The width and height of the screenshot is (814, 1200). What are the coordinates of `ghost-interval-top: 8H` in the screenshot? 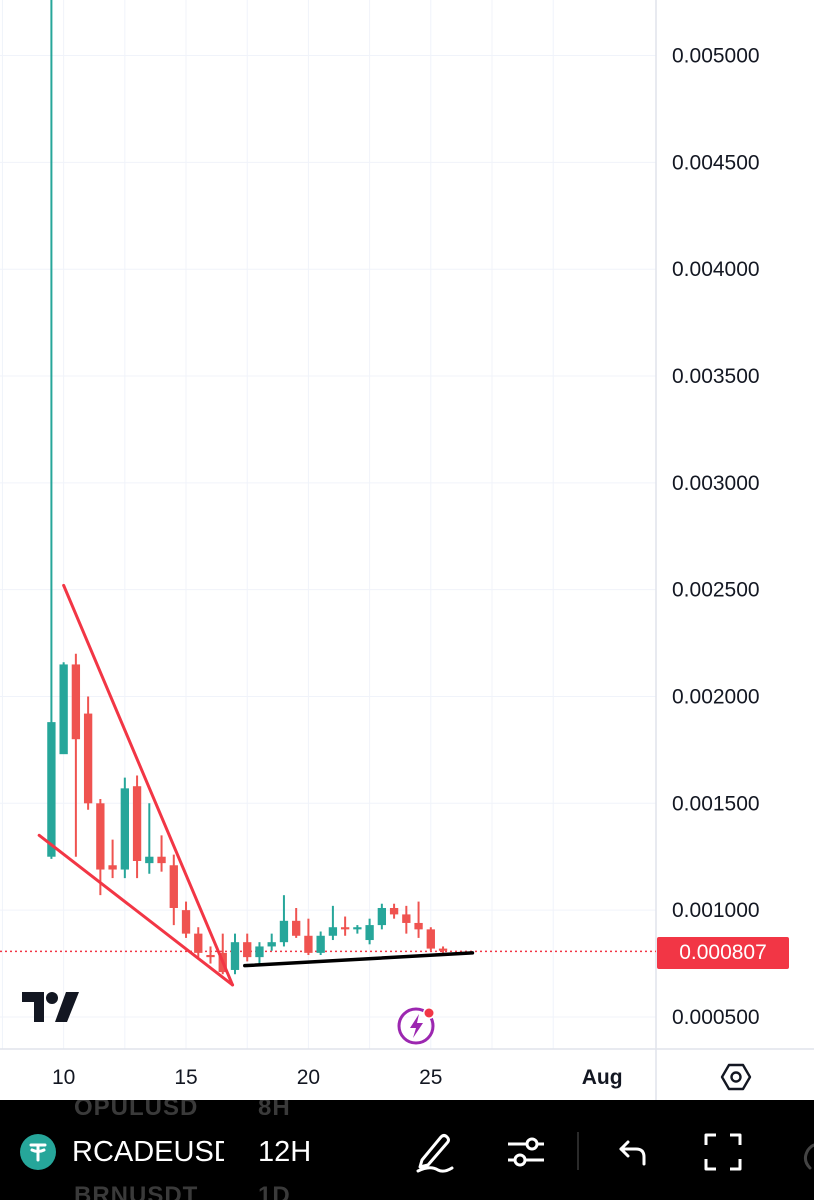 It's located at (274, 1110).